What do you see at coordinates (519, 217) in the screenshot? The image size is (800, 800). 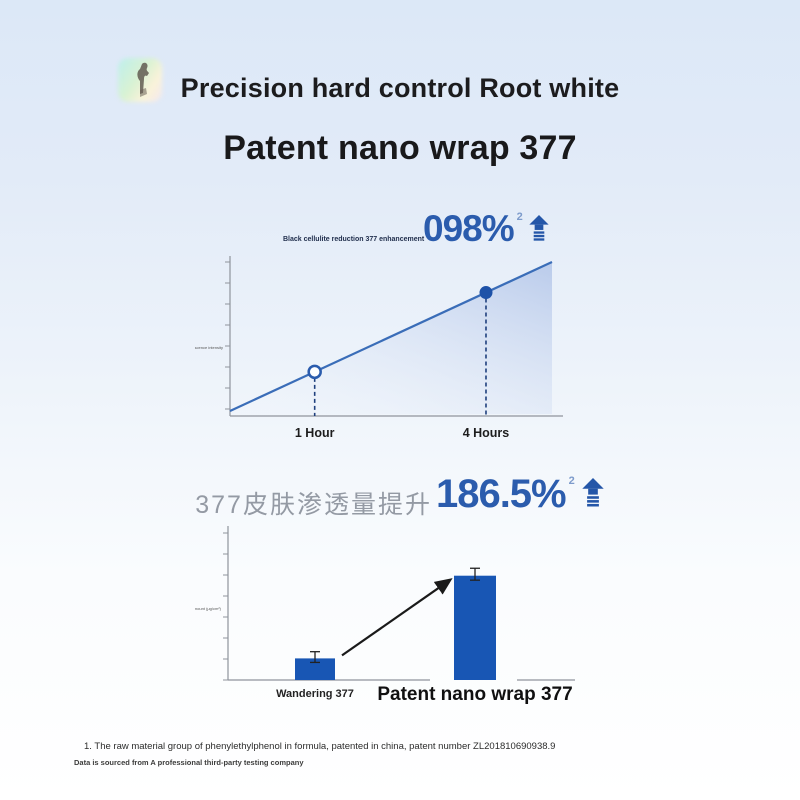 I see `line-chart-headline-ref: 2` at bounding box center [519, 217].